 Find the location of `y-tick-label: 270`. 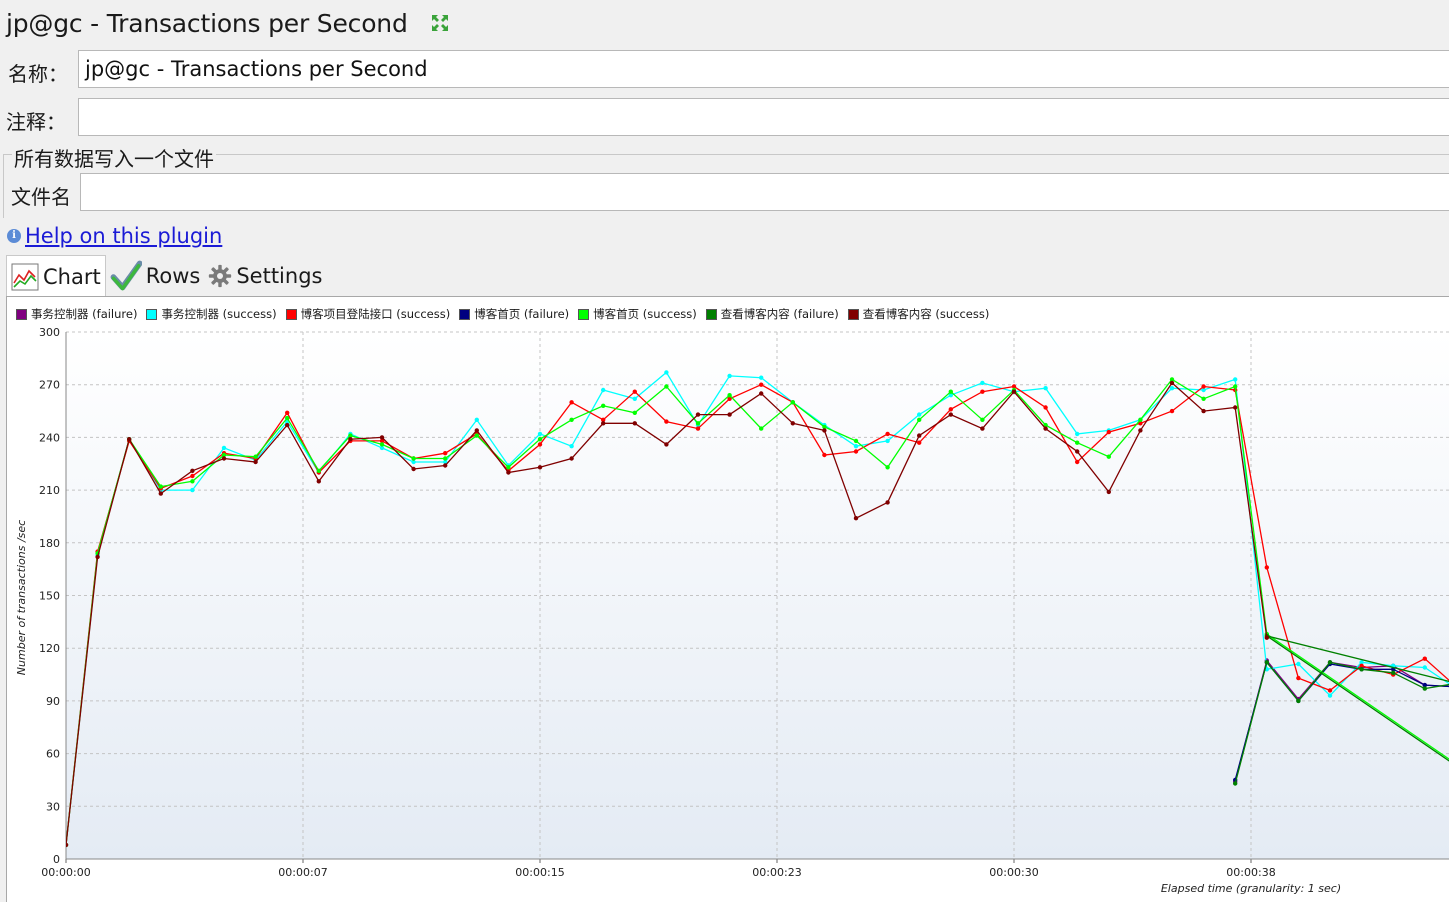

y-tick-label: 270 is located at coordinates (49, 385).